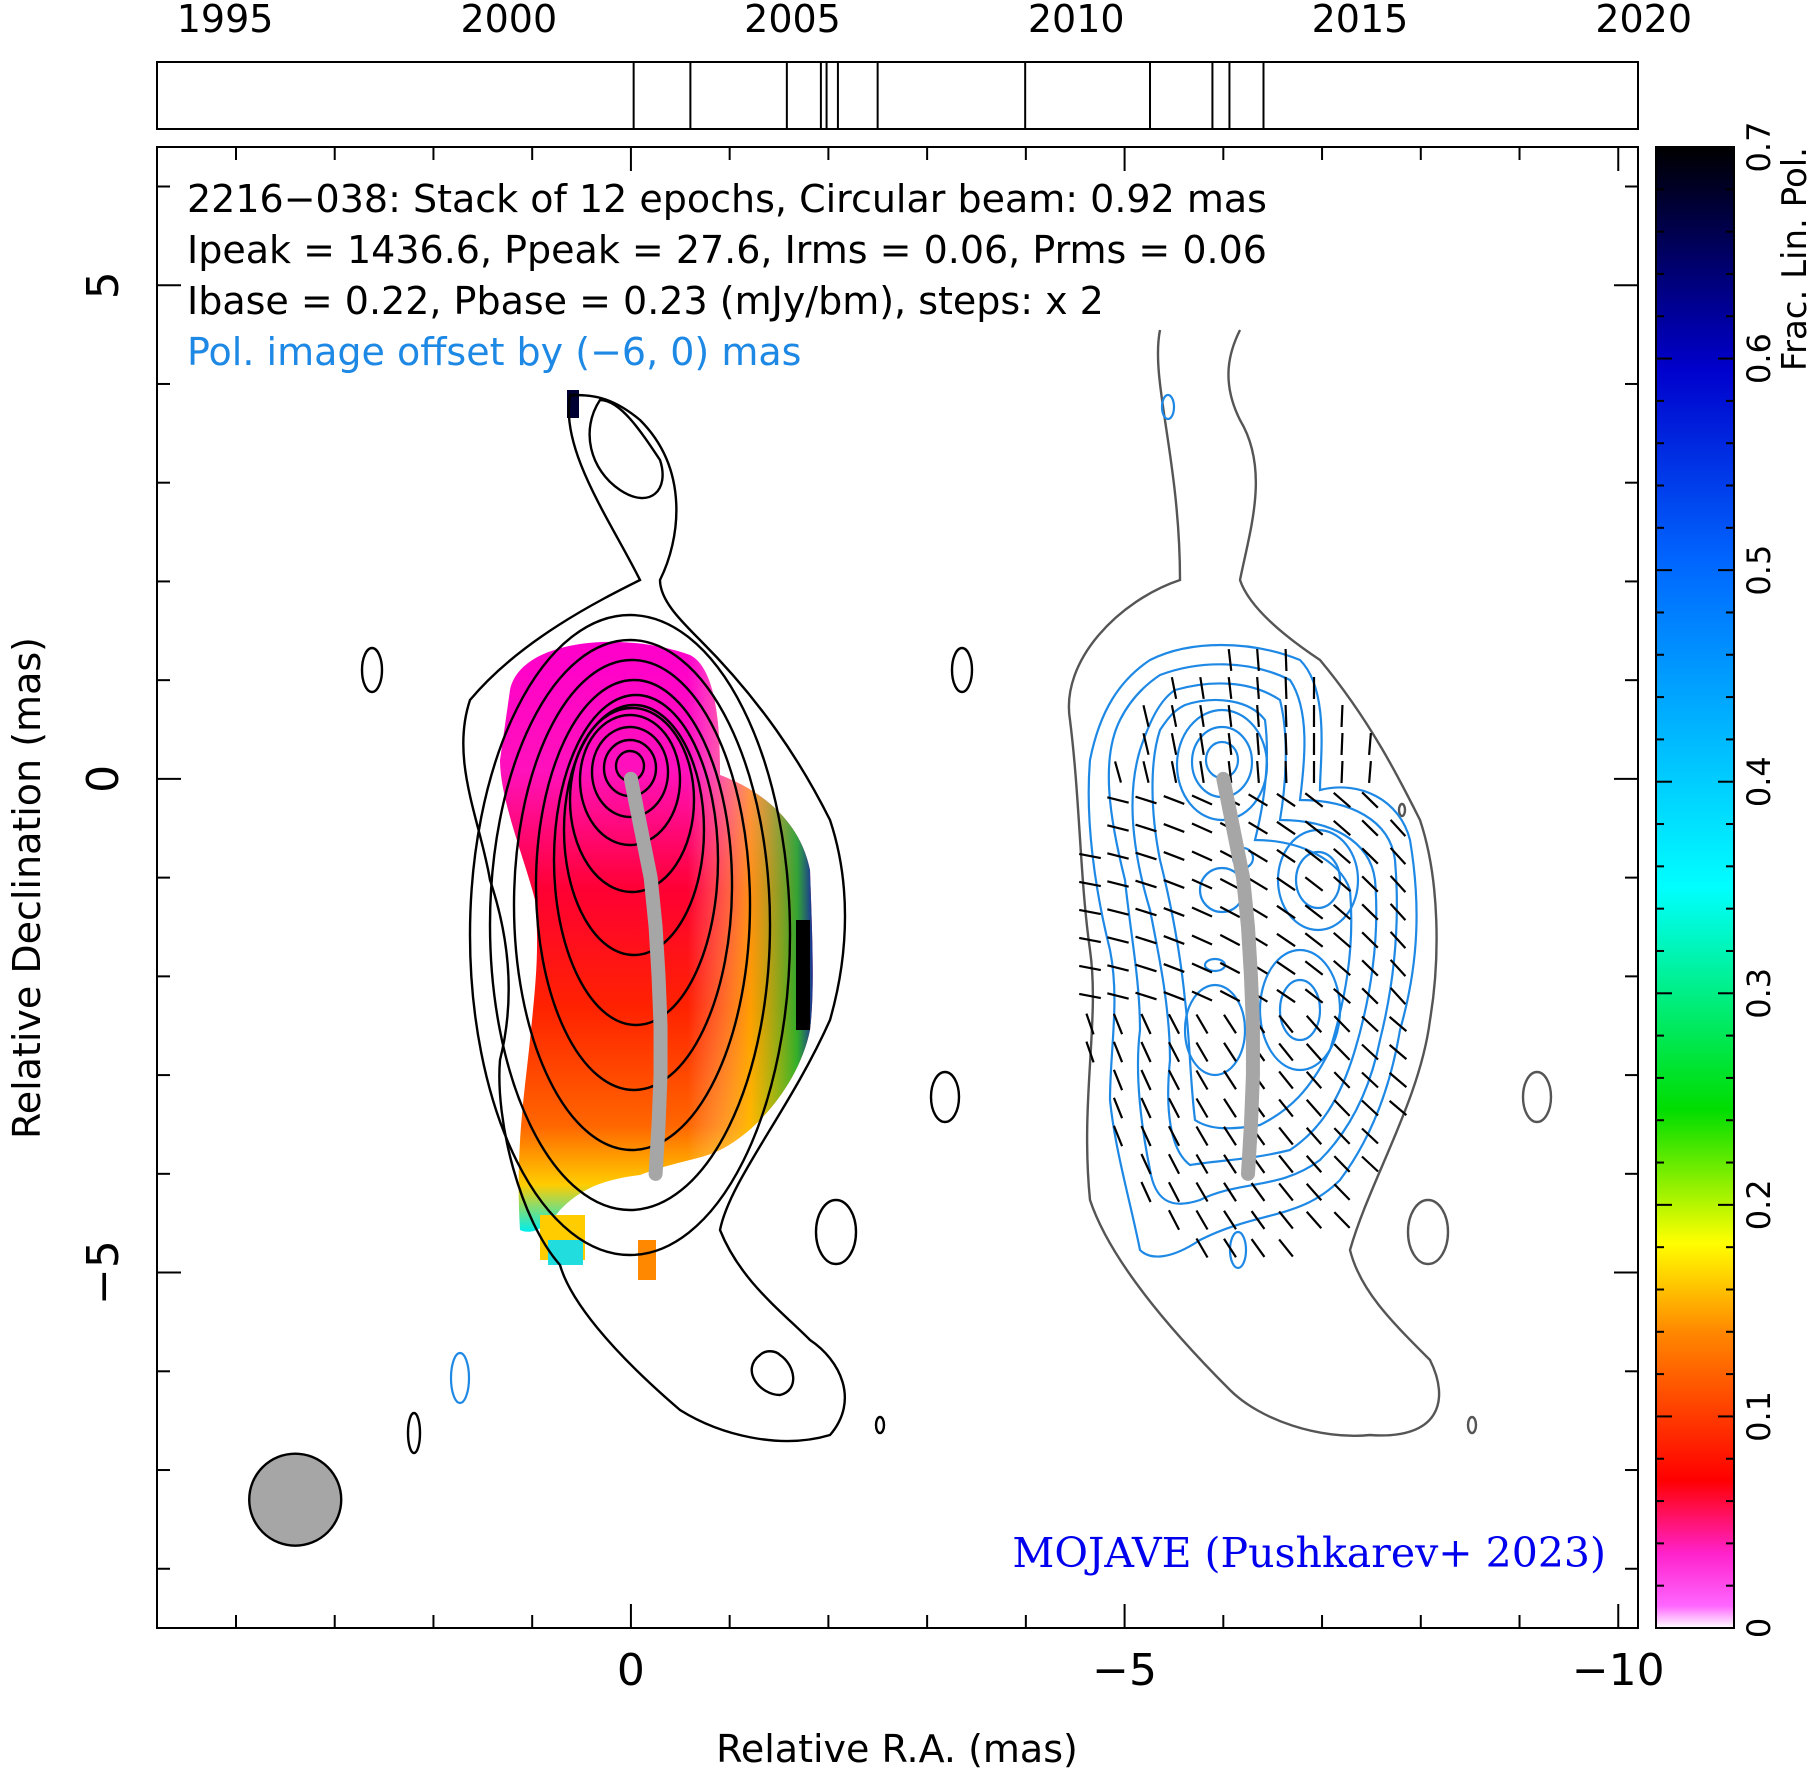  I want to click on epoch-timeline-frame, so click(897, 95).